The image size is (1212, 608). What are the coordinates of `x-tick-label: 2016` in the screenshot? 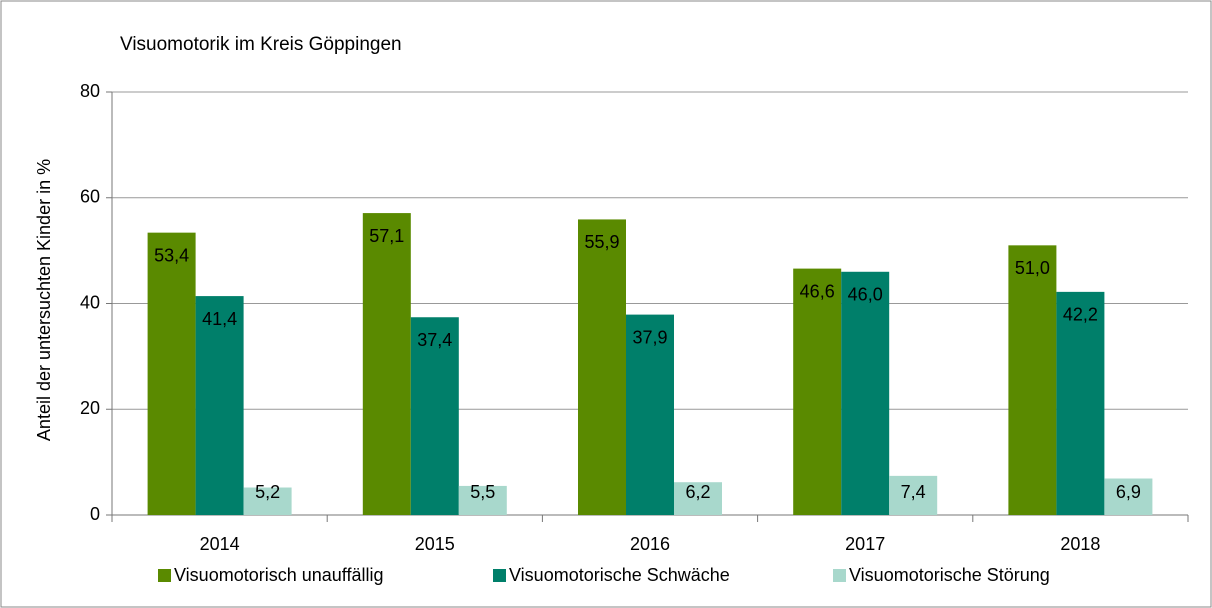 It's located at (650, 544).